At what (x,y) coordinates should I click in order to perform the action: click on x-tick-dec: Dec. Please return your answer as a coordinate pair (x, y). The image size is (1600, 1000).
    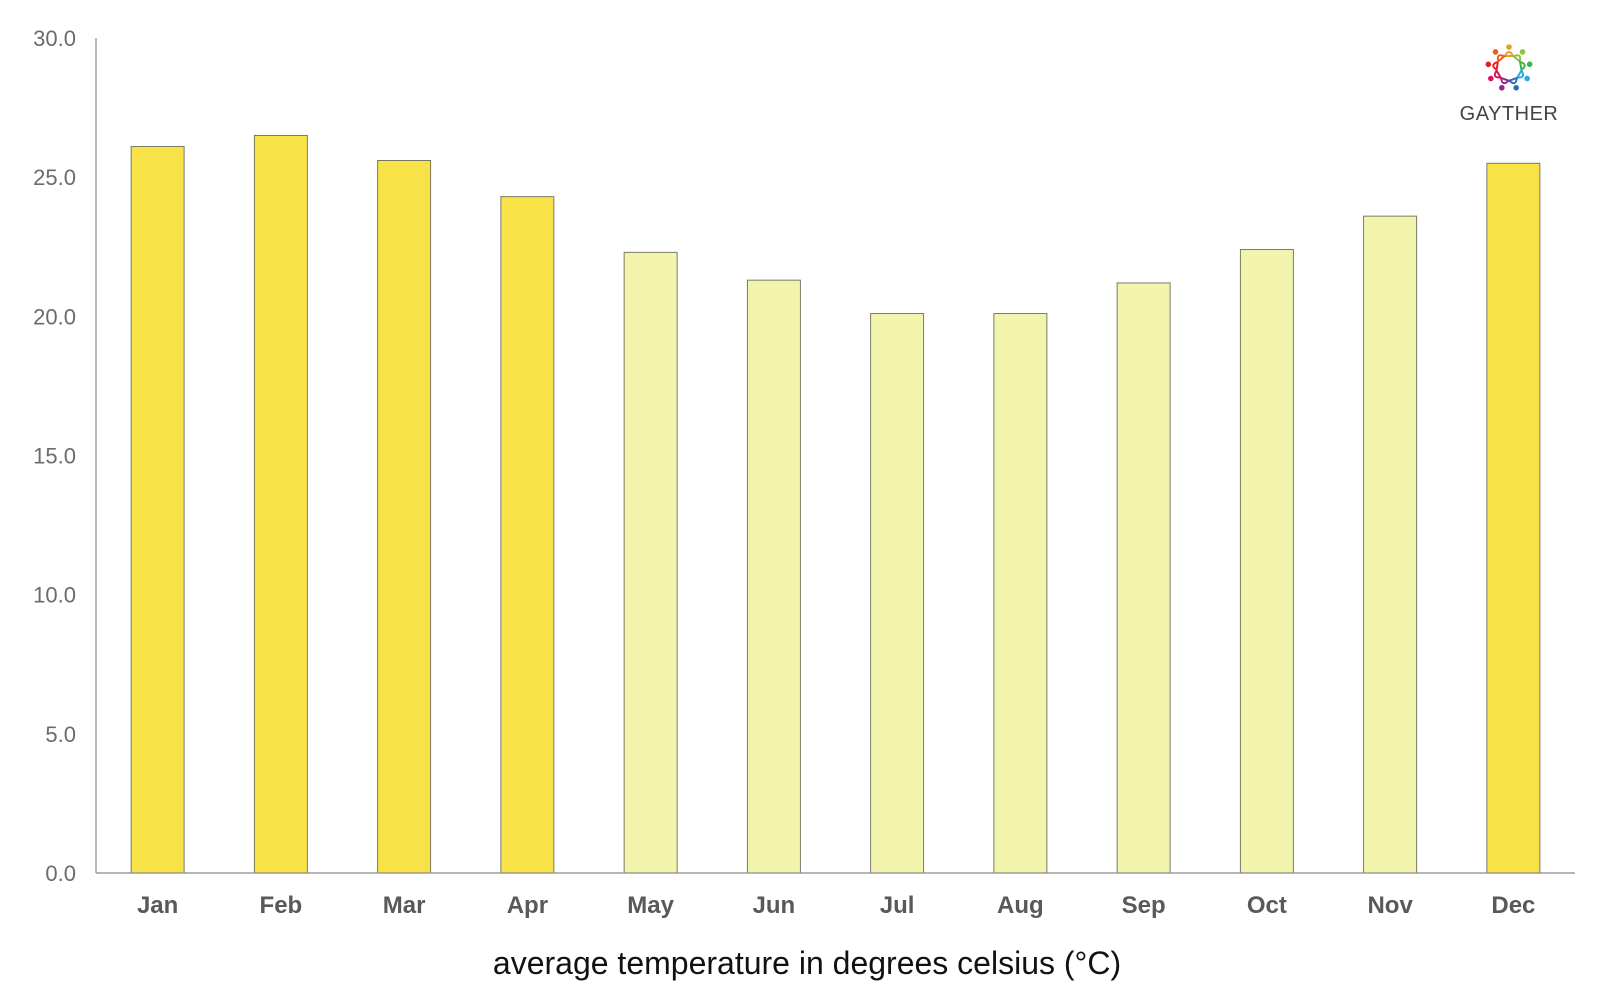
    Looking at the image, I should click on (1513, 905).